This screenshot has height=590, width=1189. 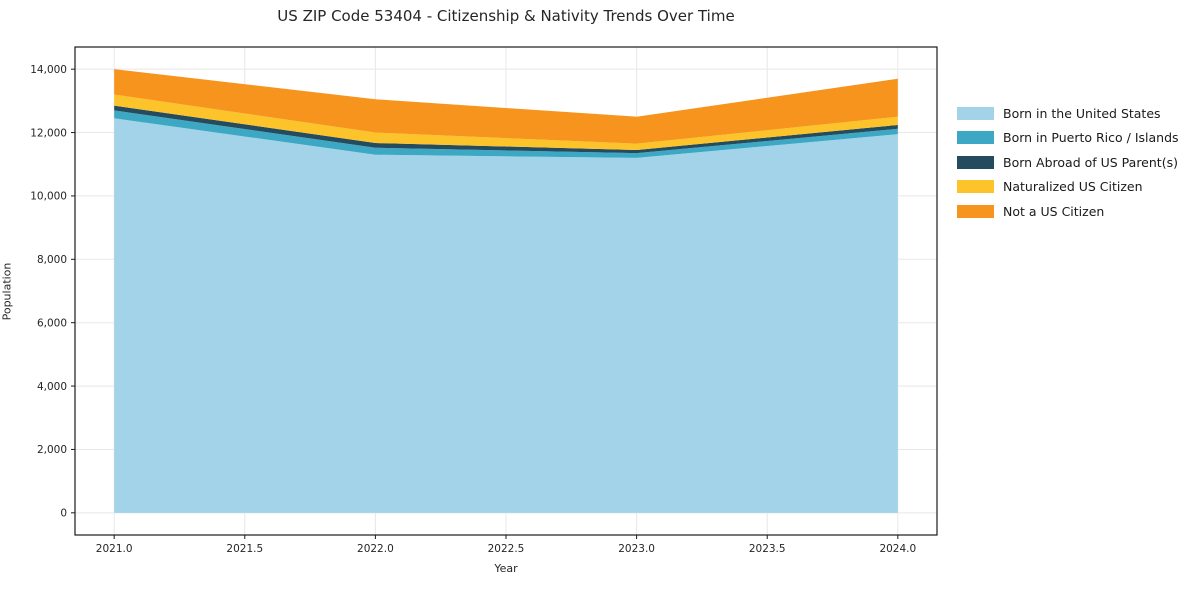 I want to click on legend-label: Born Abroad of US Parent(s), so click(x=1090, y=162).